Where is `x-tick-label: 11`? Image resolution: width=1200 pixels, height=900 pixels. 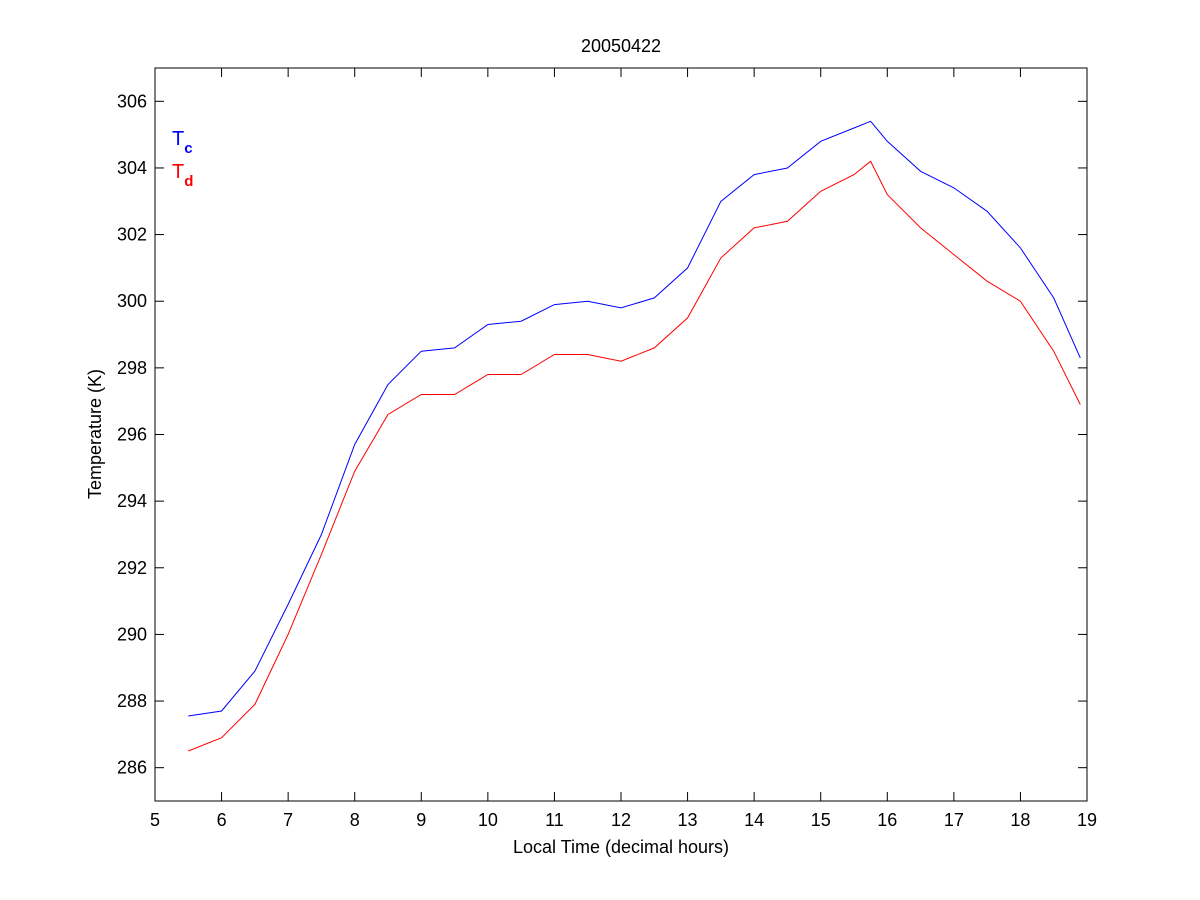 x-tick-label: 11 is located at coordinates (554, 820).